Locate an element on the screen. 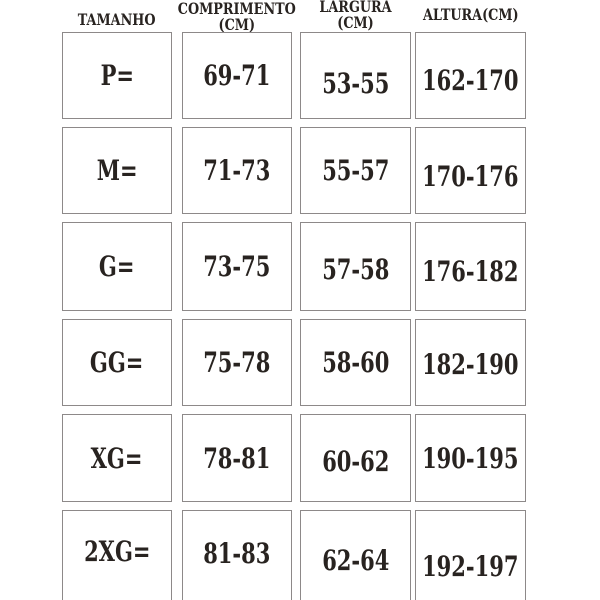 Image resolution: width=600 pixels, height=600 pixels. altura-cell: 170-176 is located at coordinates (470, 170).